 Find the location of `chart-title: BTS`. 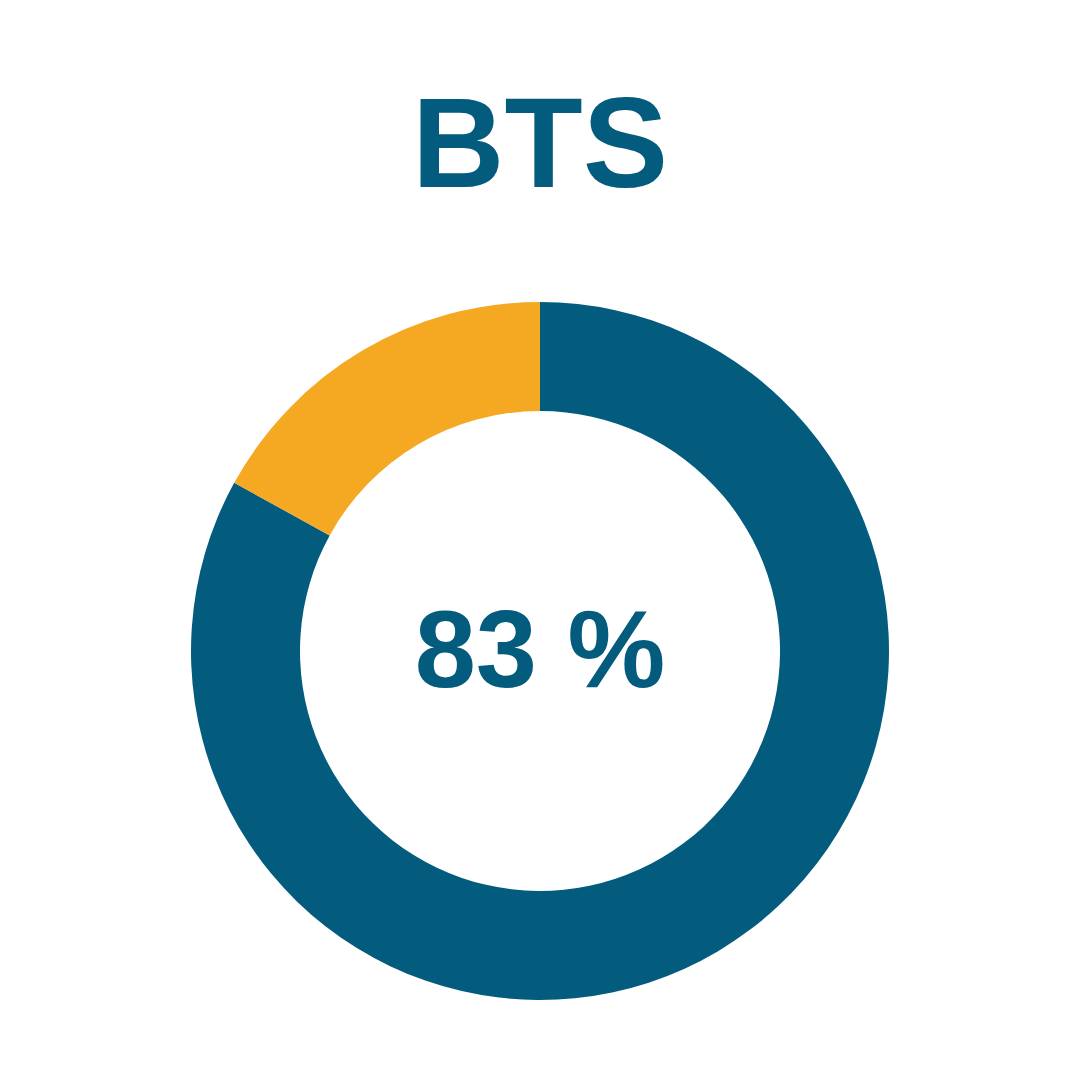

chart-title: BTS is located at coordinates (540, 142).